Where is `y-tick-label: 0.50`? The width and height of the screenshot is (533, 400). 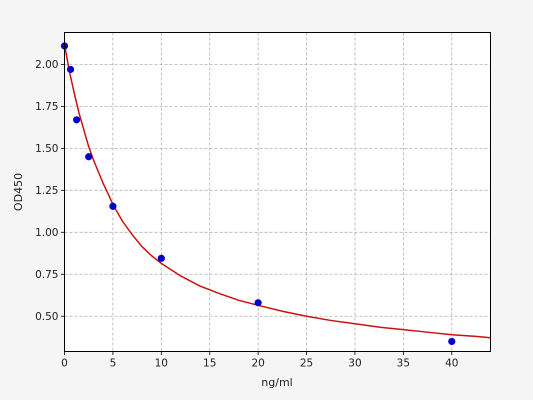
y-tick-label: 0.50 is located at coordinates (46, 317).